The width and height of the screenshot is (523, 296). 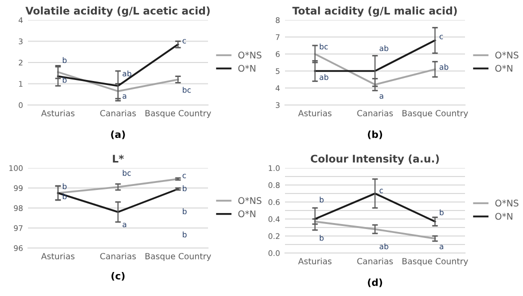 I want to click on chart-title: Colour Intensity (a.u.), so click(x=374, y=159).